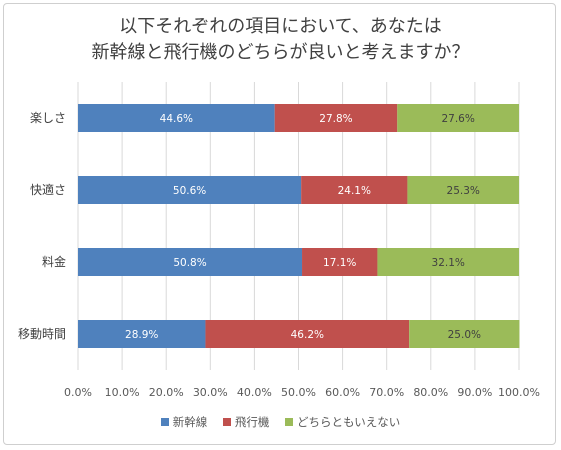 Image resolution: width=561 pixels, height=450 pixels. I want to click on data-label-2-0: 50.8%, so click(189, 263).